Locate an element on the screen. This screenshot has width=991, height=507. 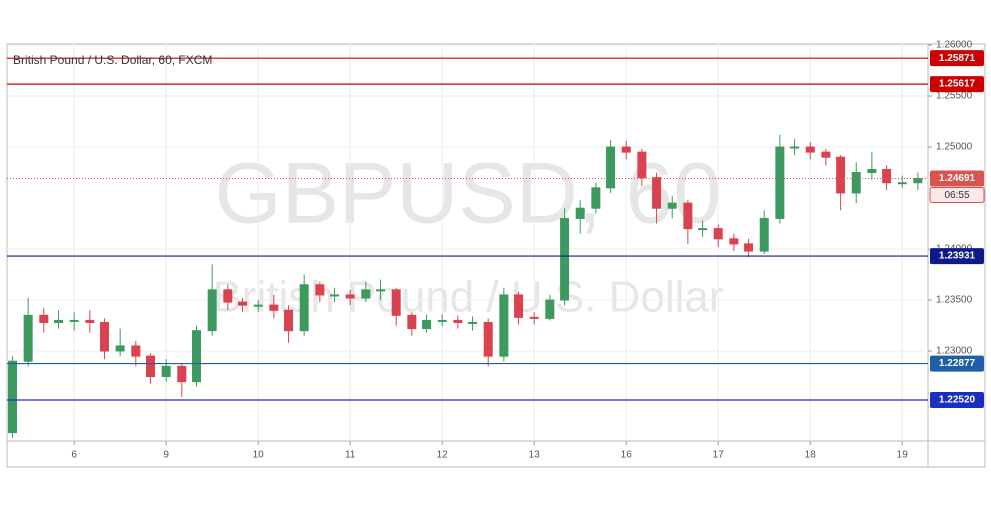
level-label: 1.25617 is located at coordinates (957, 84).